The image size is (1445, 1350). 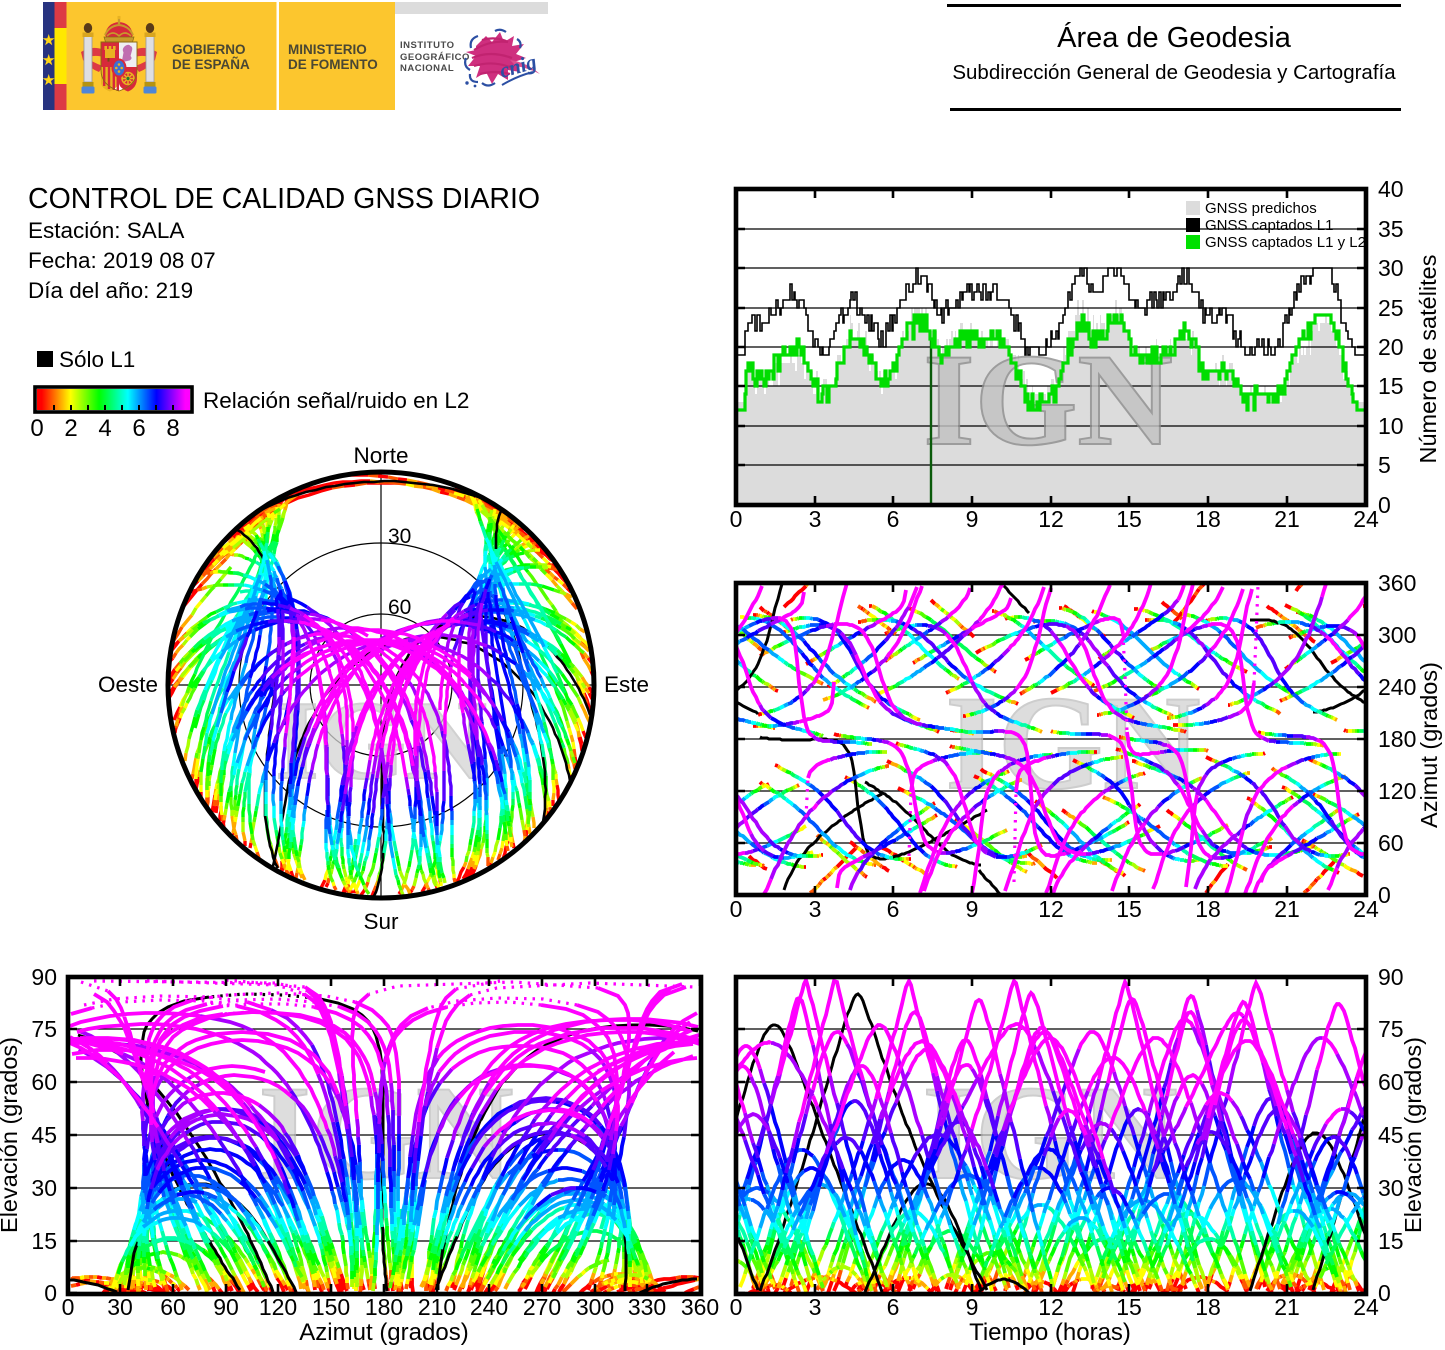 What do you see at coordinates (1261, 208) in the screenshot?
I see `svg-text: GNSS predichos` at bounding box center [1261, 208].